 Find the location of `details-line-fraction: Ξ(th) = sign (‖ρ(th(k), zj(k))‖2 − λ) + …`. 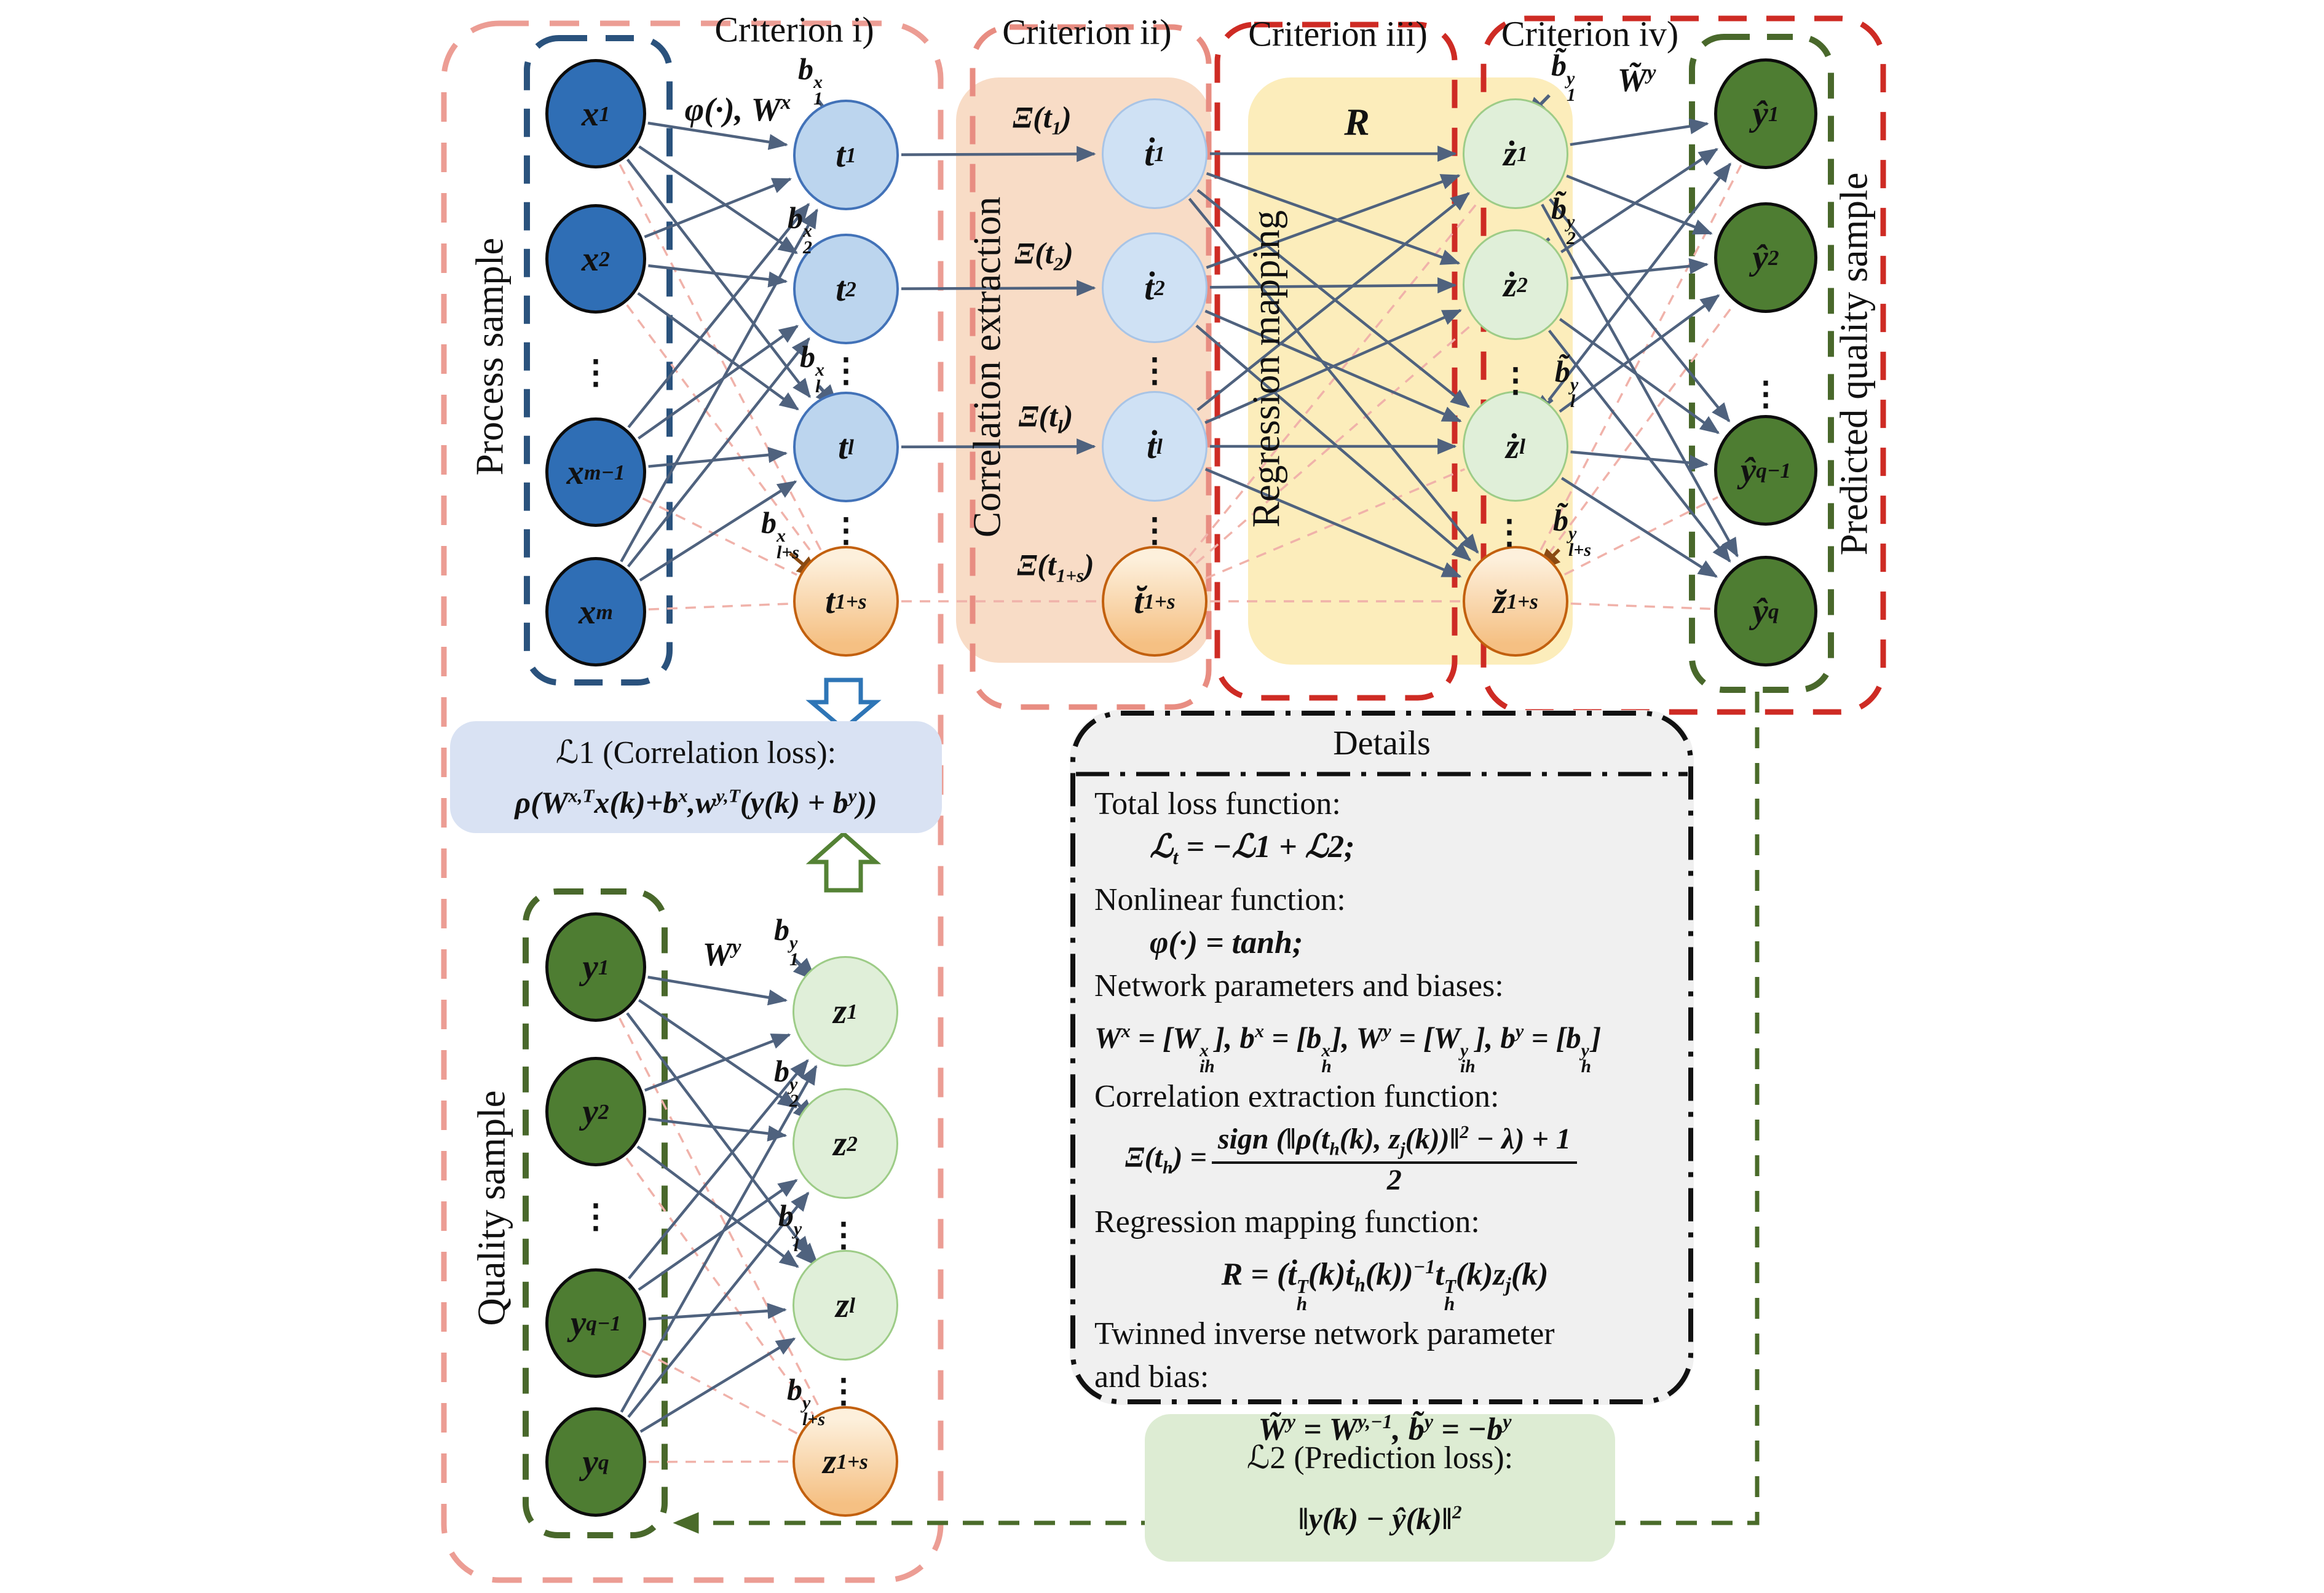

details-line-fraction: Ξ(th) = sign (‖ρ(th(k), zj(k))‖2 − λ) + … is located at coordinates (1384, 1159).